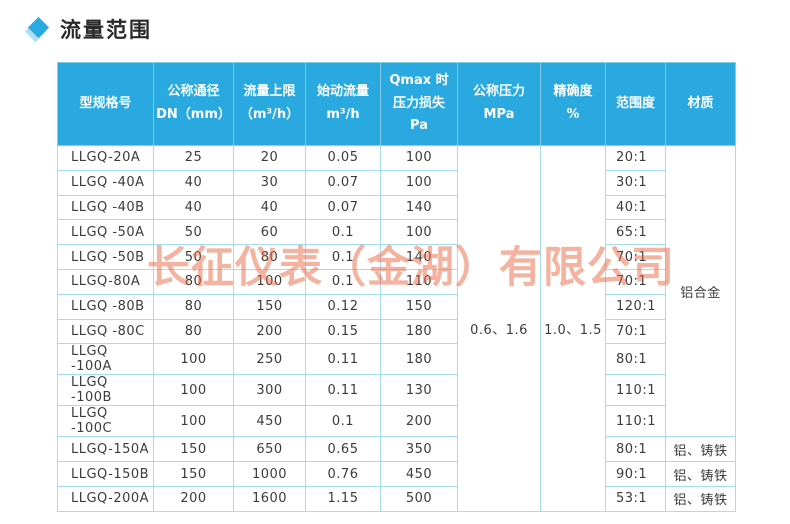  Describe the element at coordinates (419, 498) in the screenshot. I see `cell-ploss: 500` at that location.